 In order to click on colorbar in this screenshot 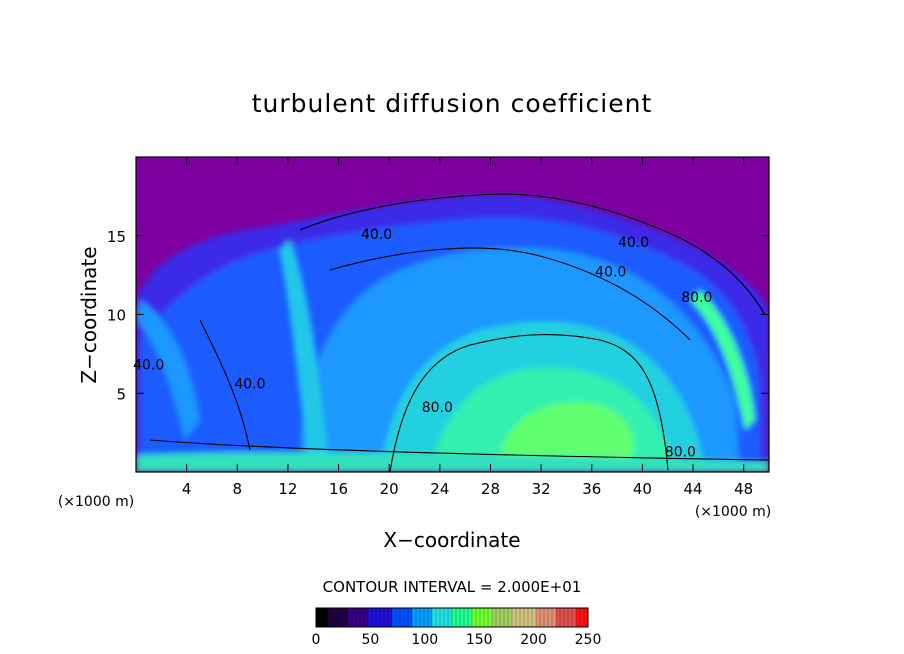, I will do `click(452, 617)`.